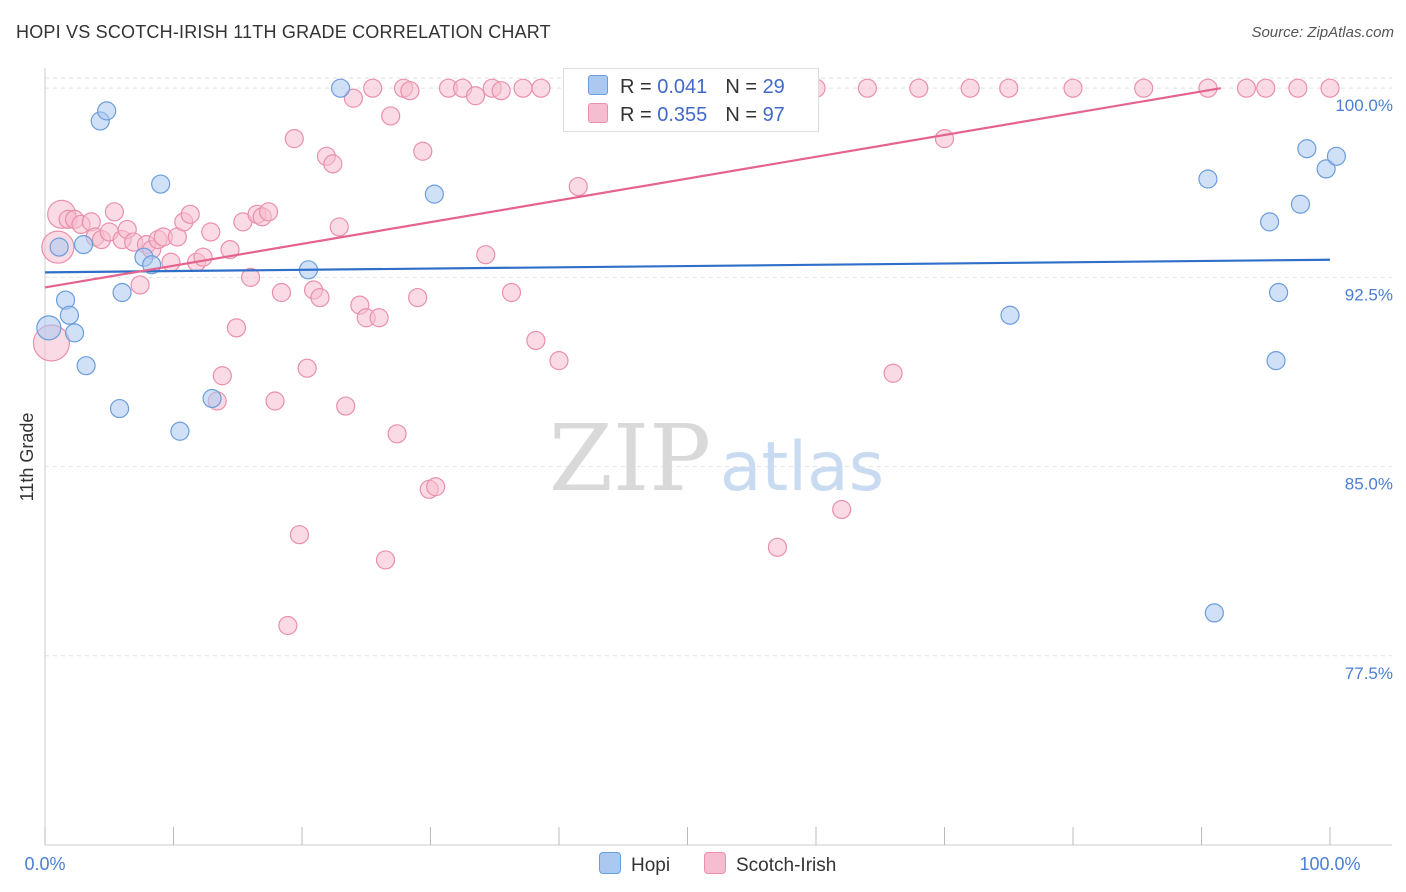 The image size is (1406, 892). Describe the element at coordinates (691, 100) in the screenshot. I see `correlation-legend: R = 0.041 N = 29 R = 0.355 N = 97` at that location.